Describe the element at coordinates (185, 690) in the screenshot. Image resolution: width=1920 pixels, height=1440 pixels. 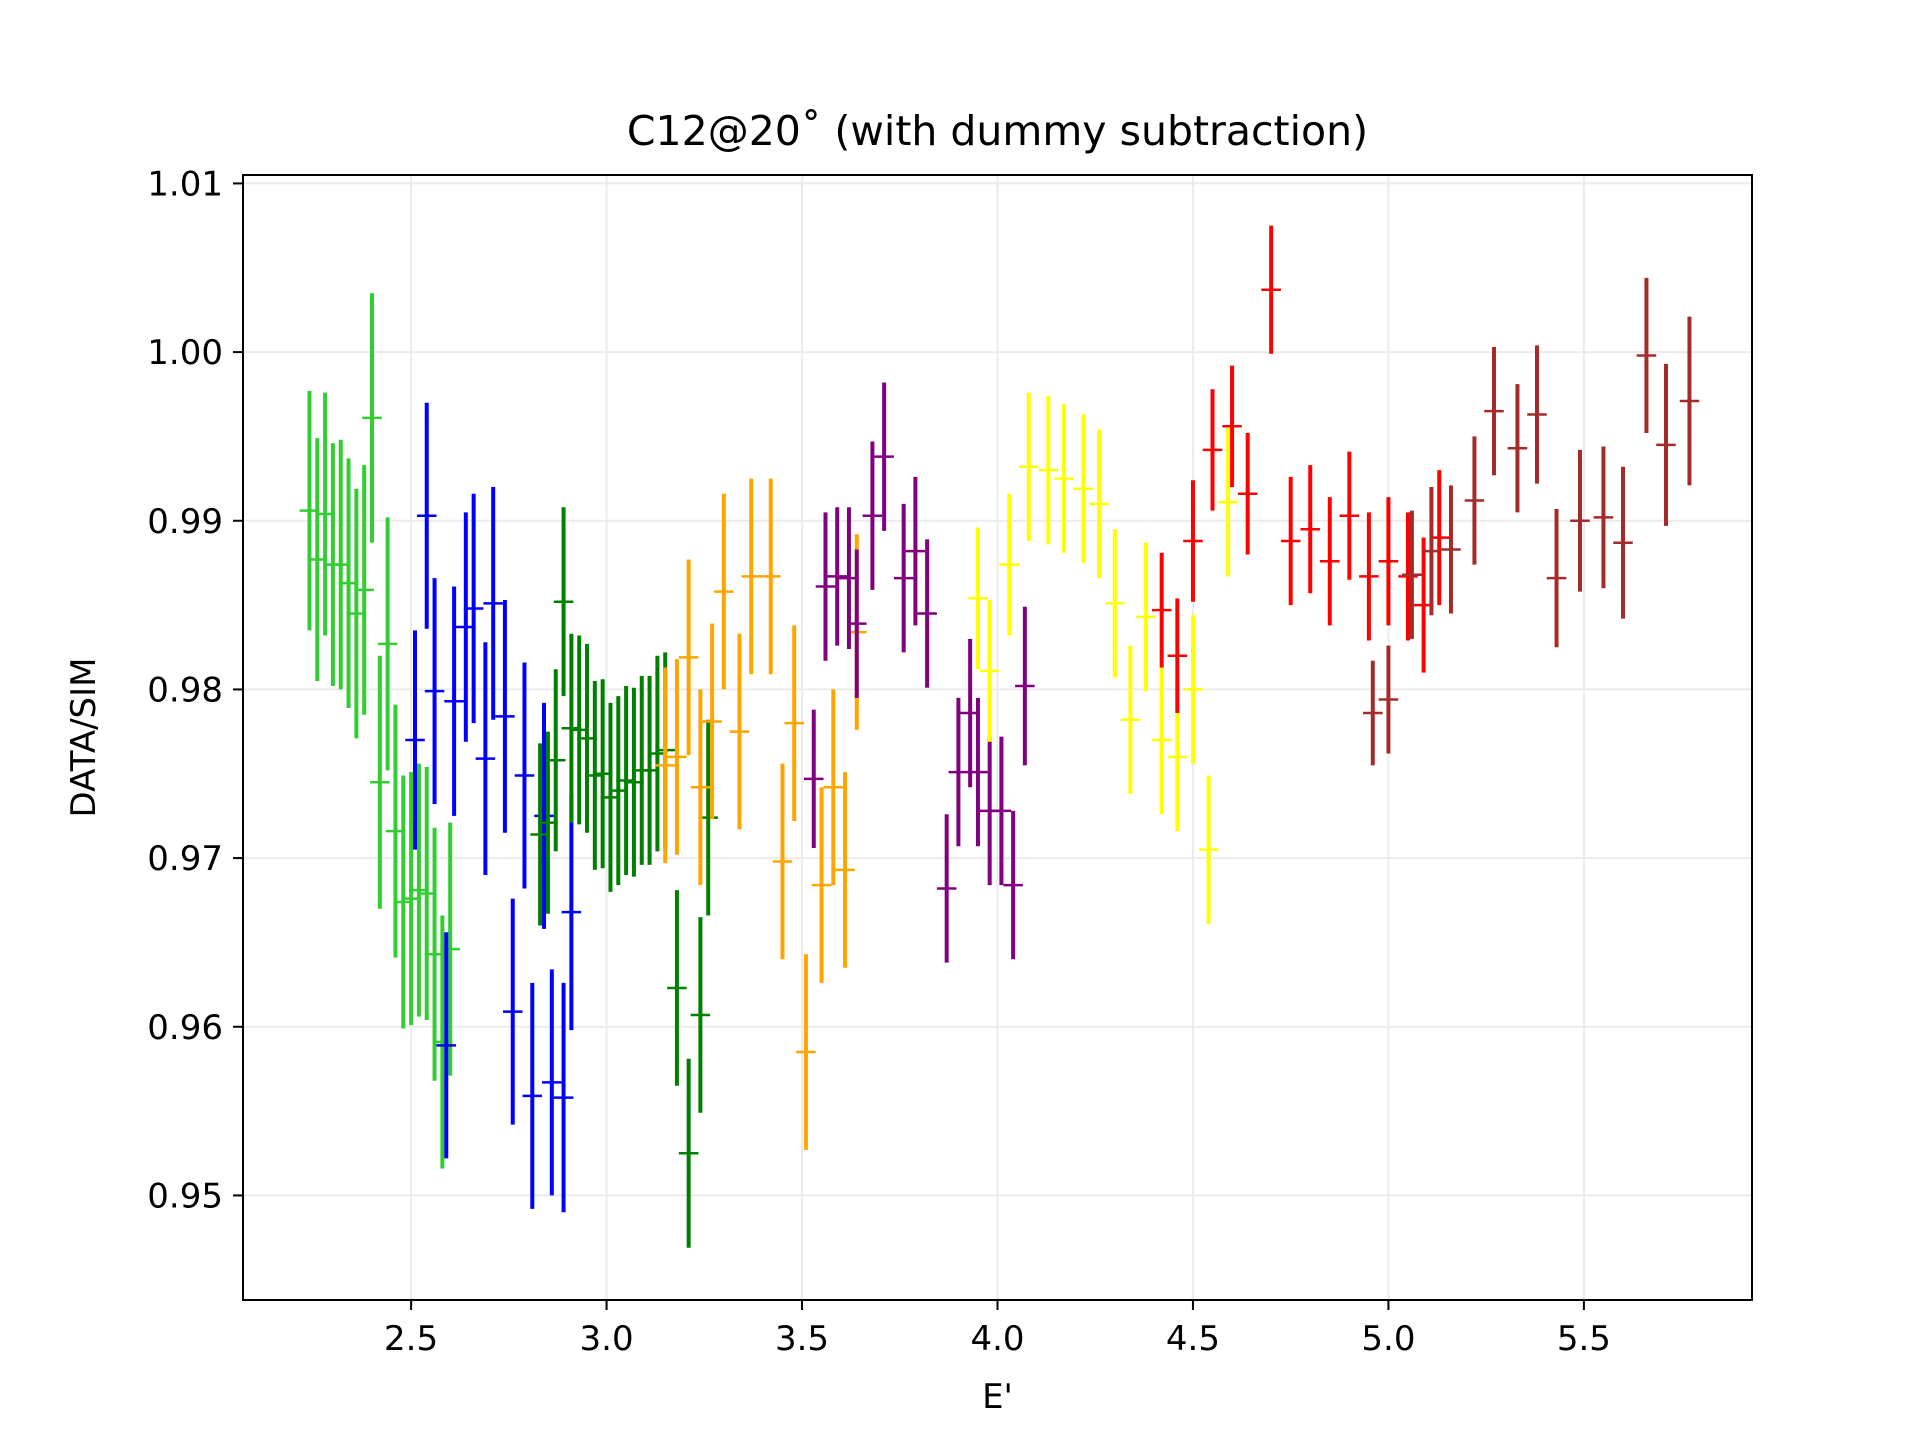
I see `y-tick-label: 0.98` at that location.